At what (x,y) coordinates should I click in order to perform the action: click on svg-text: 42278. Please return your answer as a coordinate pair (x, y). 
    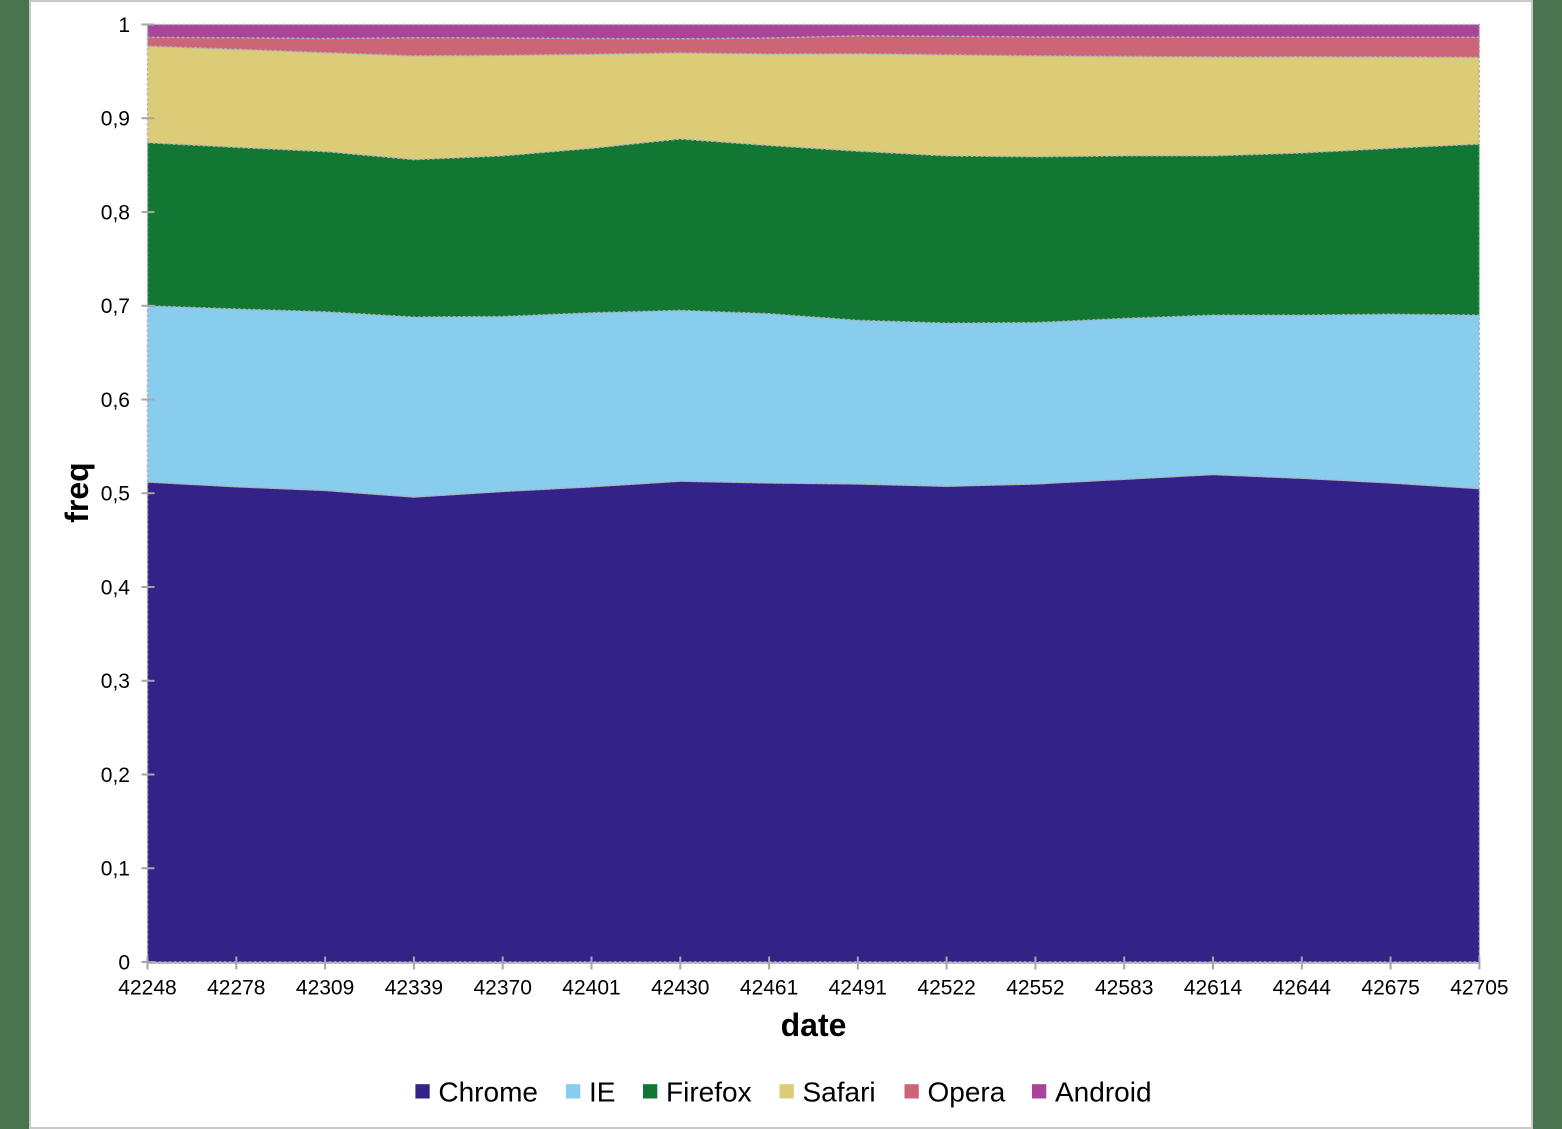
    Looking at the image, I should click on (236, 988).